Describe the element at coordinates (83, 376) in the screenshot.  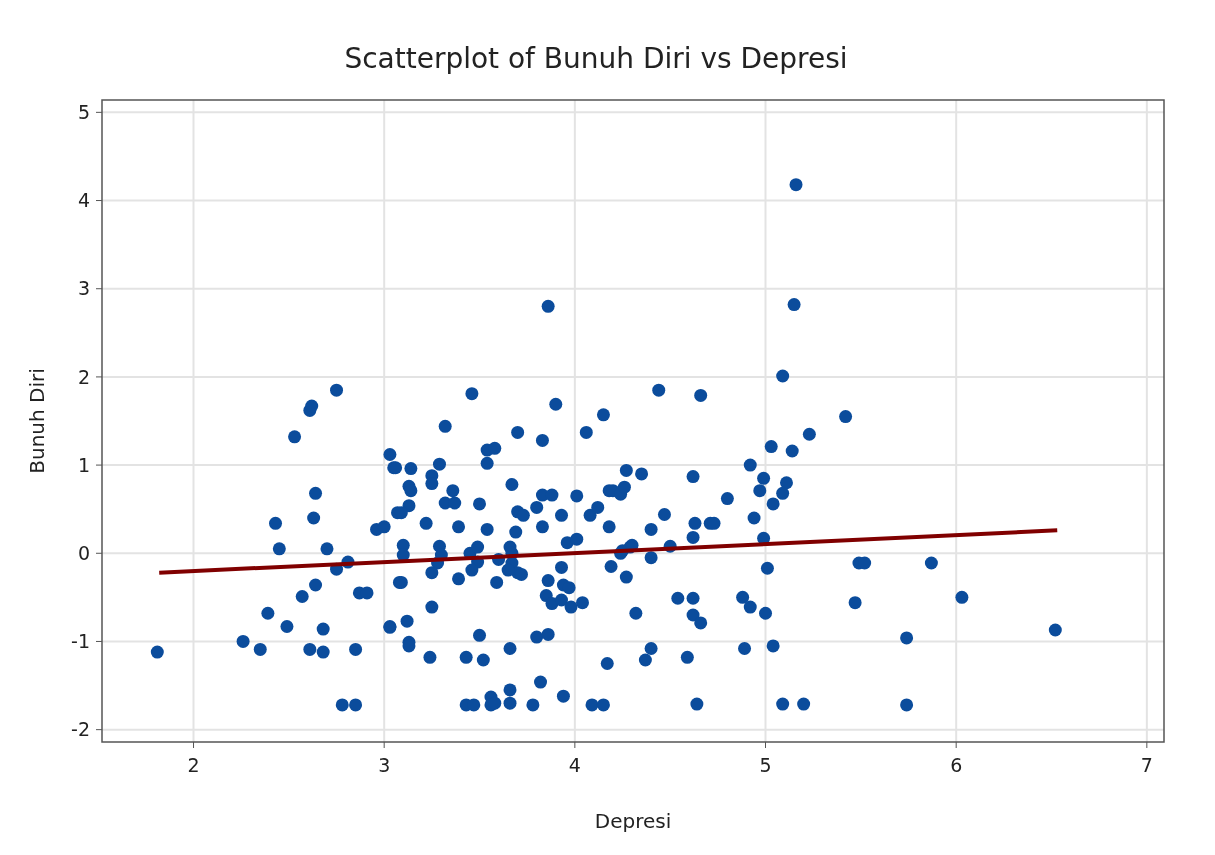
I see `y-tick-label: 2` at that location.